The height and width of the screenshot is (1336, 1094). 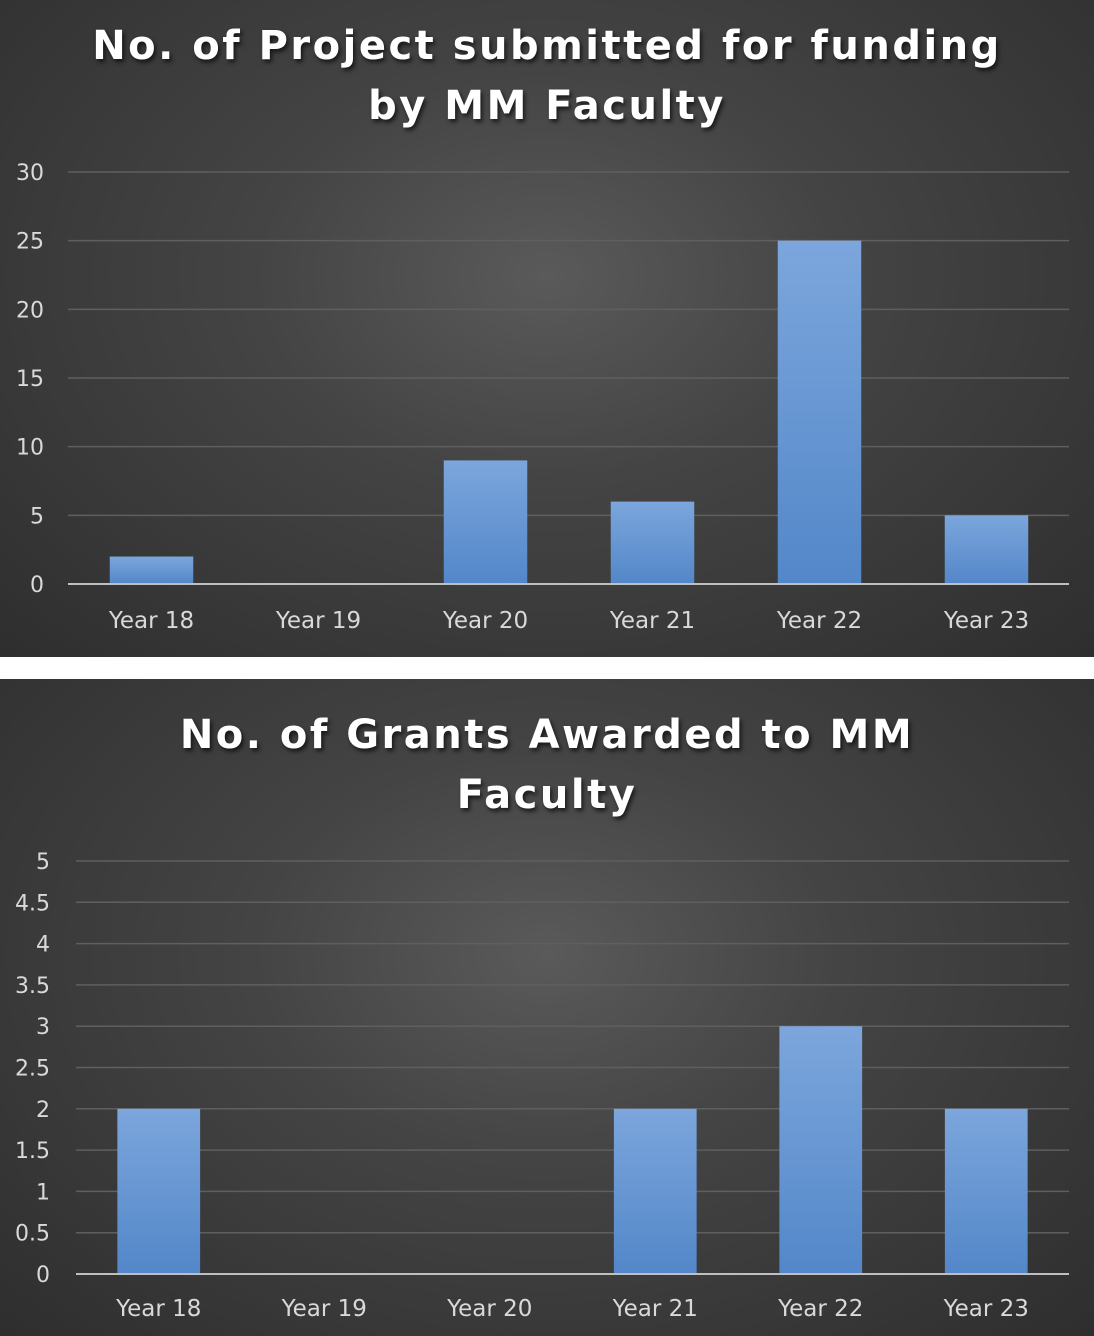 I want to click on y-tick-label: 2, so click(x=43, y=1110).